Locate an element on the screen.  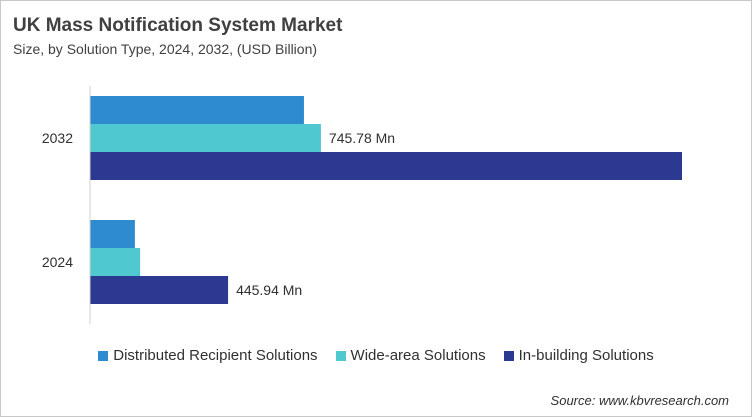
legend-item-distributed: Distributed Recipient Solutions is located at coordinates (208, 355).